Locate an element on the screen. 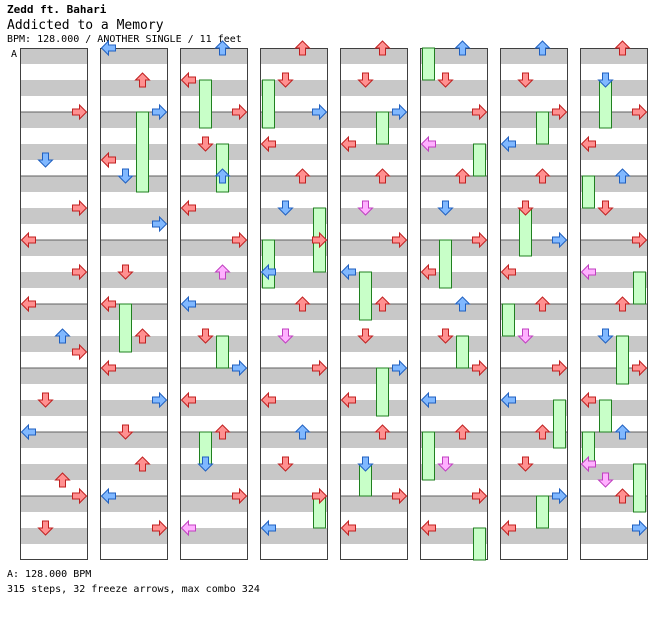 This screenshot has height=620, width=672. bpm-legend: A: 128.000 BPM is located at coordinates (49, 574).